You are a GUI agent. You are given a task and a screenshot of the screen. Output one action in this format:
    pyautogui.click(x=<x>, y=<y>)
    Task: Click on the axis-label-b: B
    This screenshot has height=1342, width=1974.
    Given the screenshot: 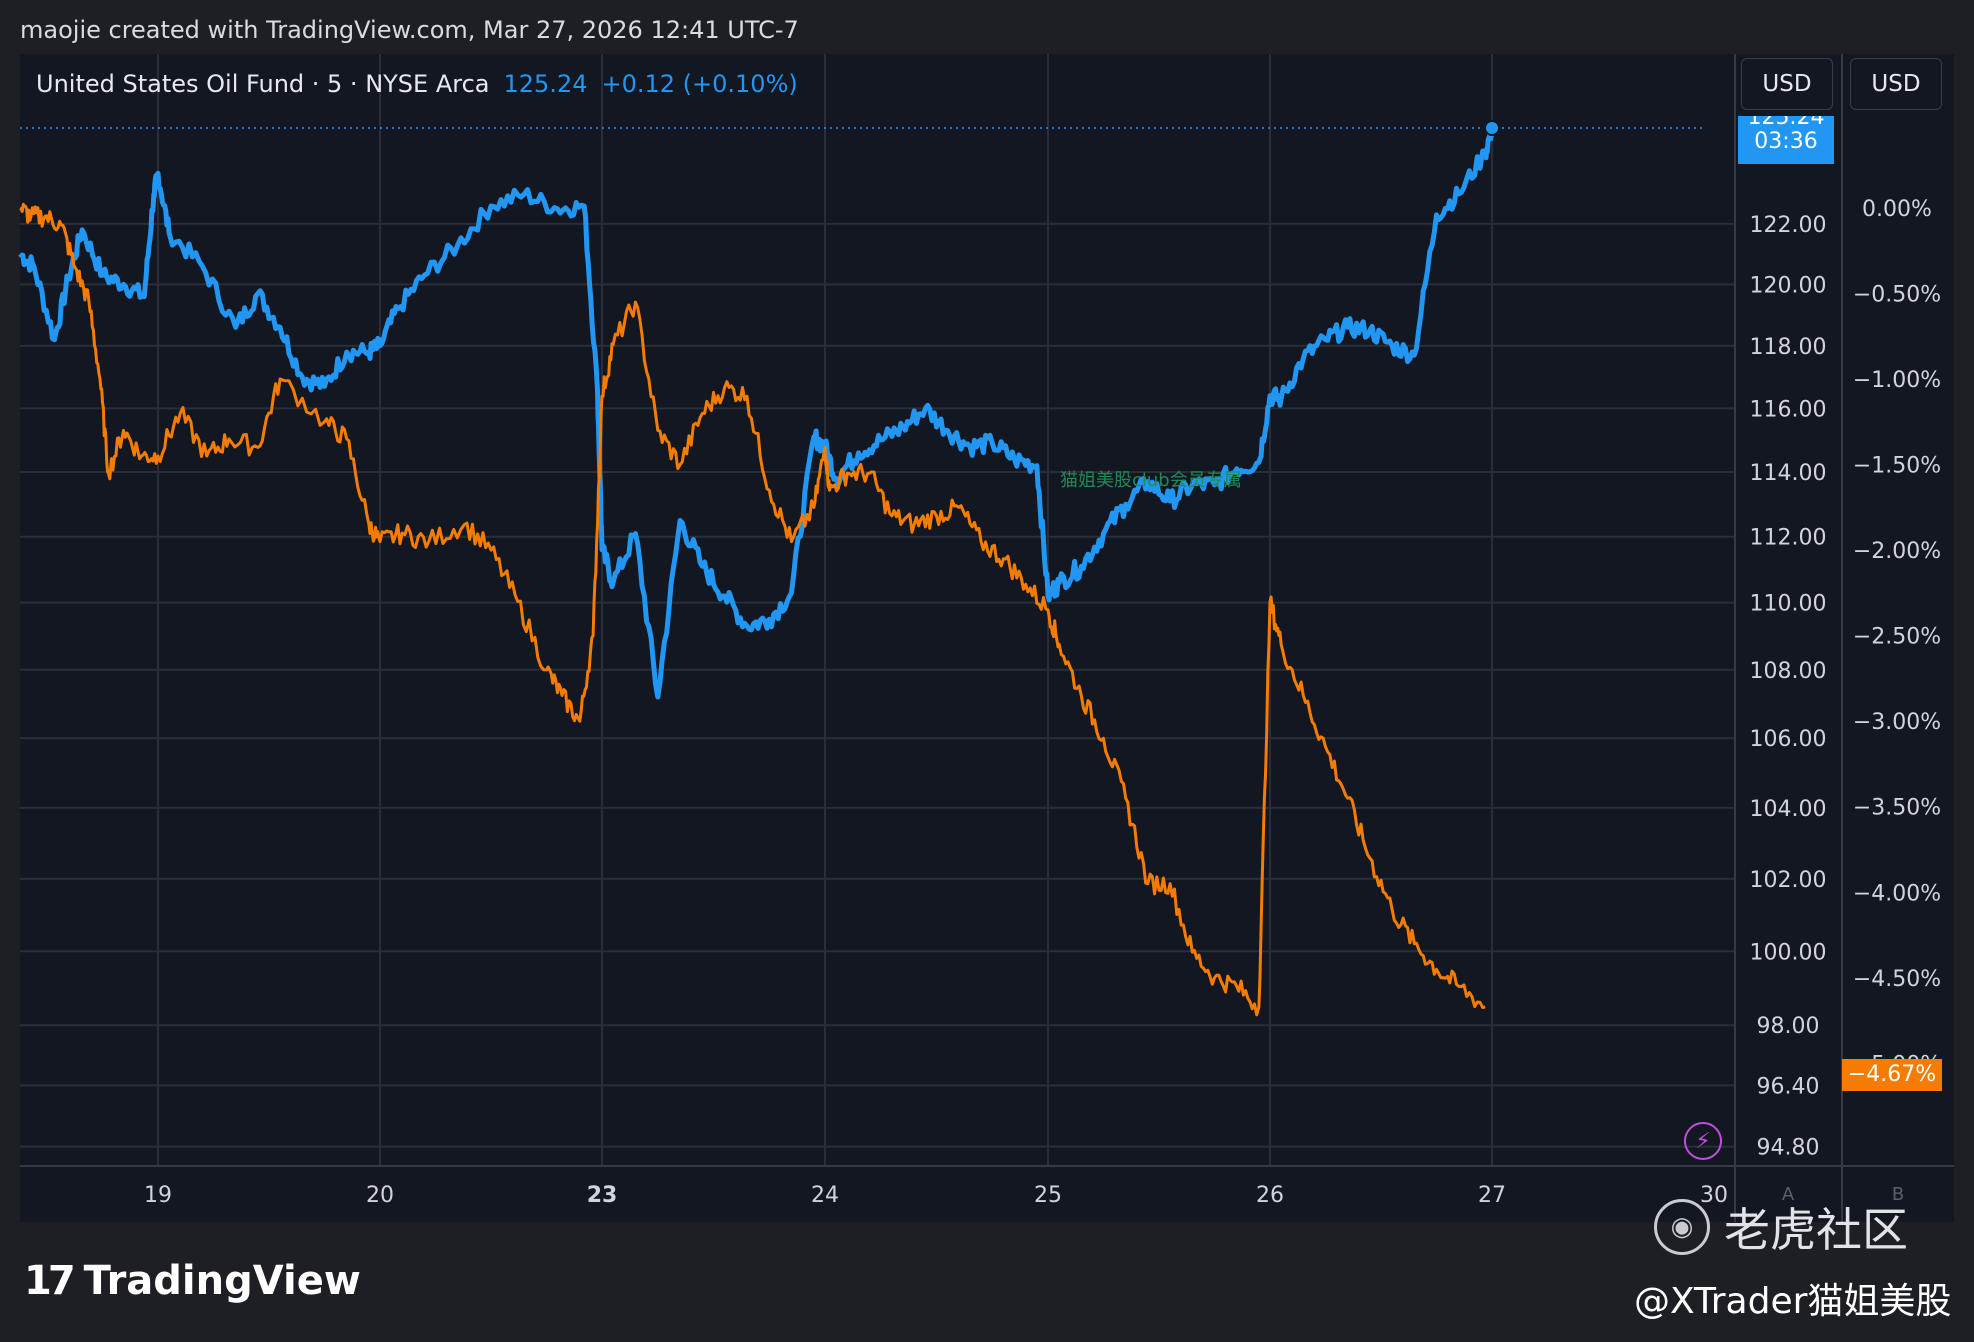 What is the action you would take?
    pyautogui.click(x=1898, y=1194)
    